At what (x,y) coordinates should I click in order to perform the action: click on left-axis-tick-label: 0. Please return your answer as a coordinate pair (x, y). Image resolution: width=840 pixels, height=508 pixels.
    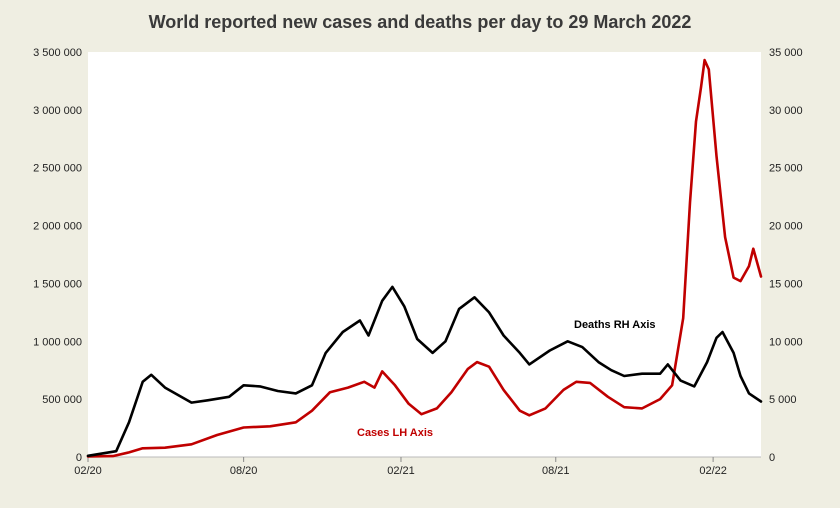
    Looking at the image, I should click on (79, 458).